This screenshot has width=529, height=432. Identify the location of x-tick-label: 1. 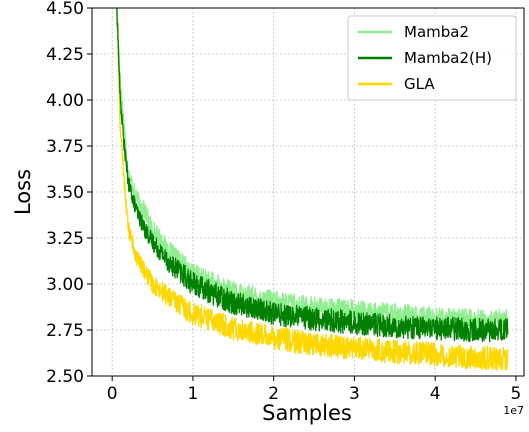
(193, 394).